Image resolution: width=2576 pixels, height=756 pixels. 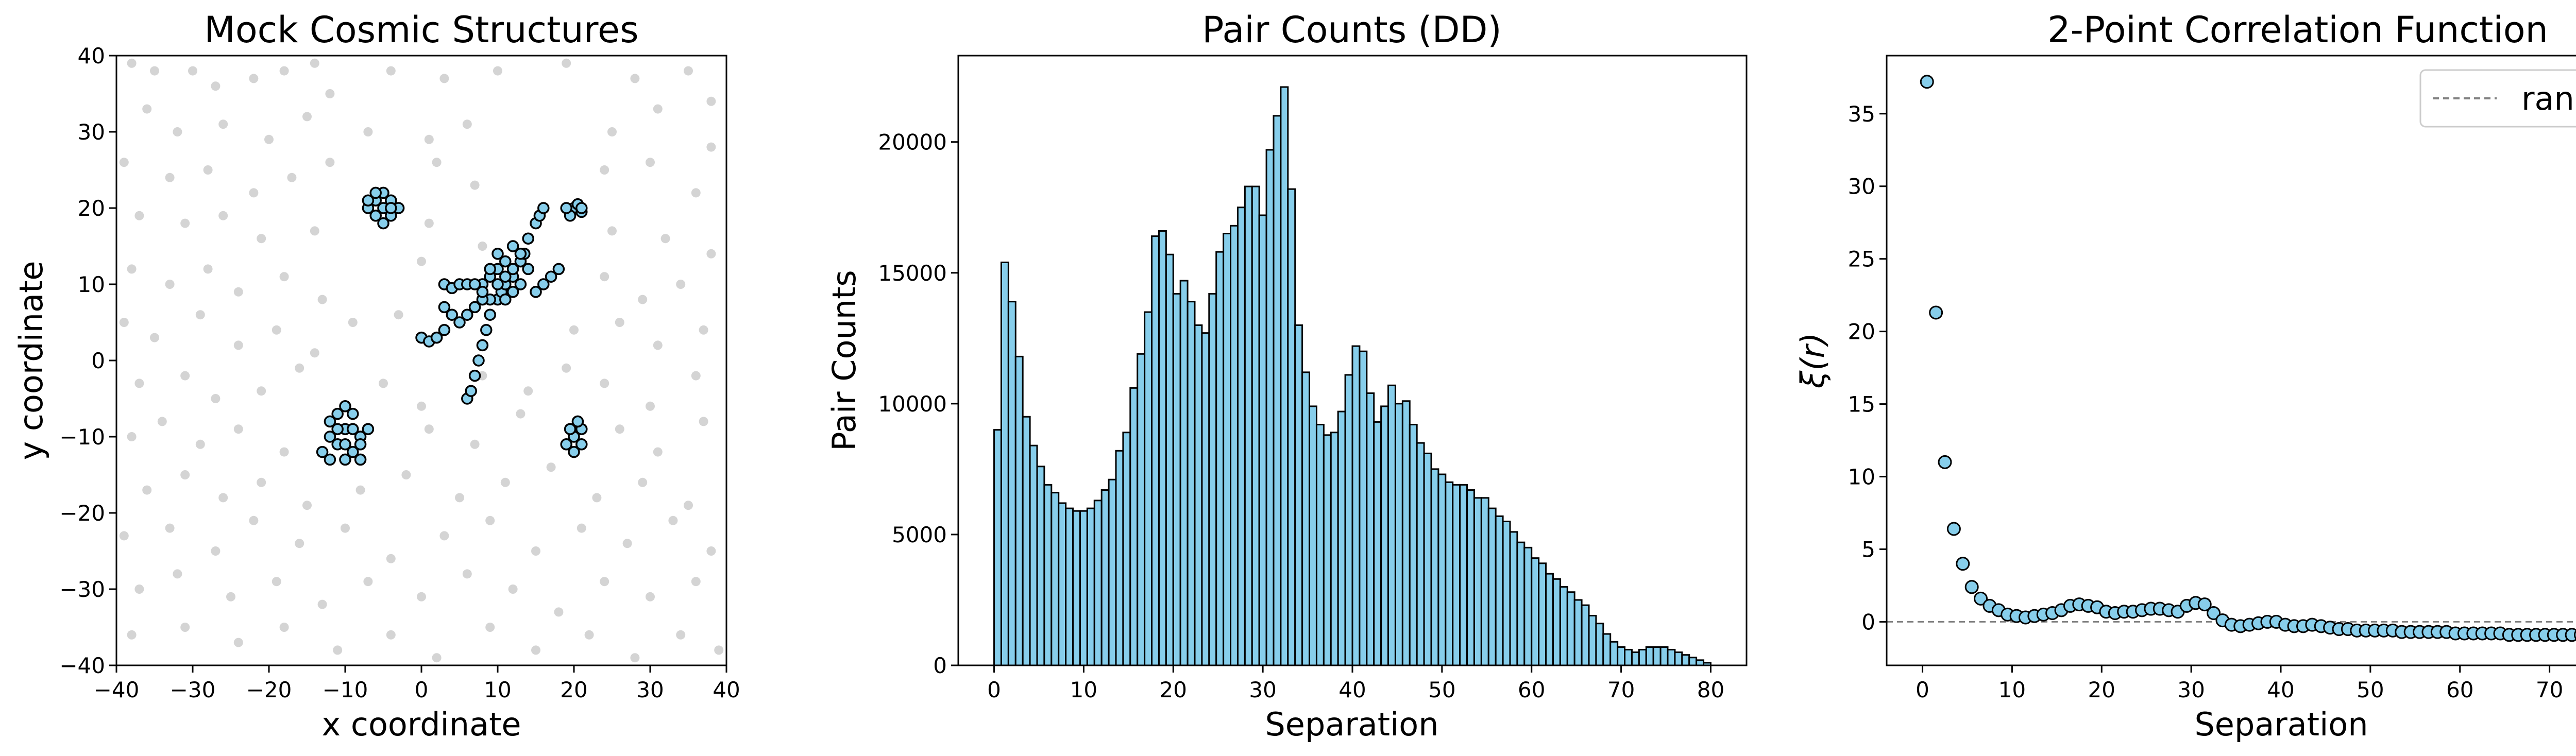 I want to click on x-tick-label: 40, so click(x=726, y=690).